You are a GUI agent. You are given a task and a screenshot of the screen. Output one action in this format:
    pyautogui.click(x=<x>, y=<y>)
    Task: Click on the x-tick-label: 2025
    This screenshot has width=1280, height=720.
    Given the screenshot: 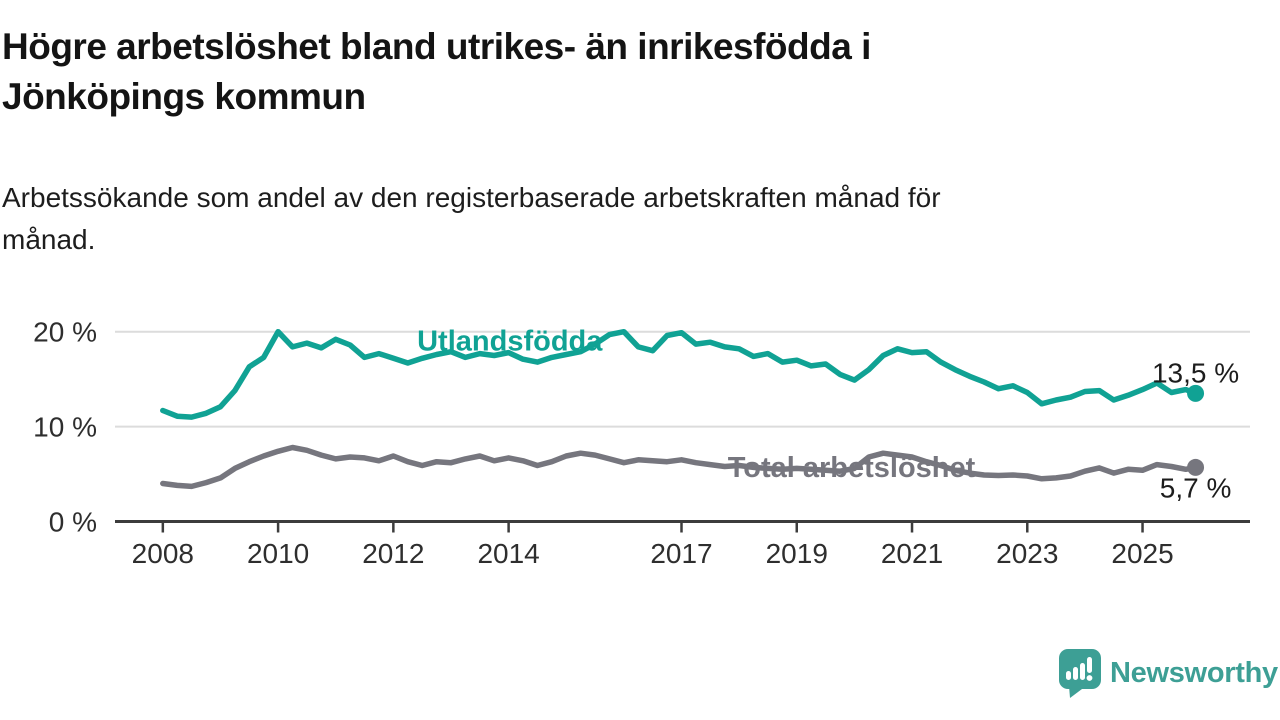 What is the action you would take?
    pyautogui.click(x=1142, y=553)
    